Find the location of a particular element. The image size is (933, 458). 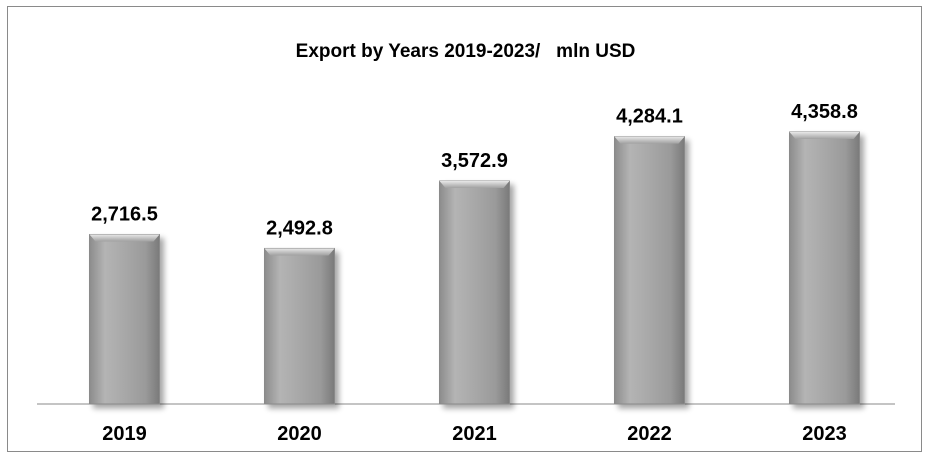

chart-title: Export by Years 2019-2023/ mln USD is located at coordinates (465, 51).